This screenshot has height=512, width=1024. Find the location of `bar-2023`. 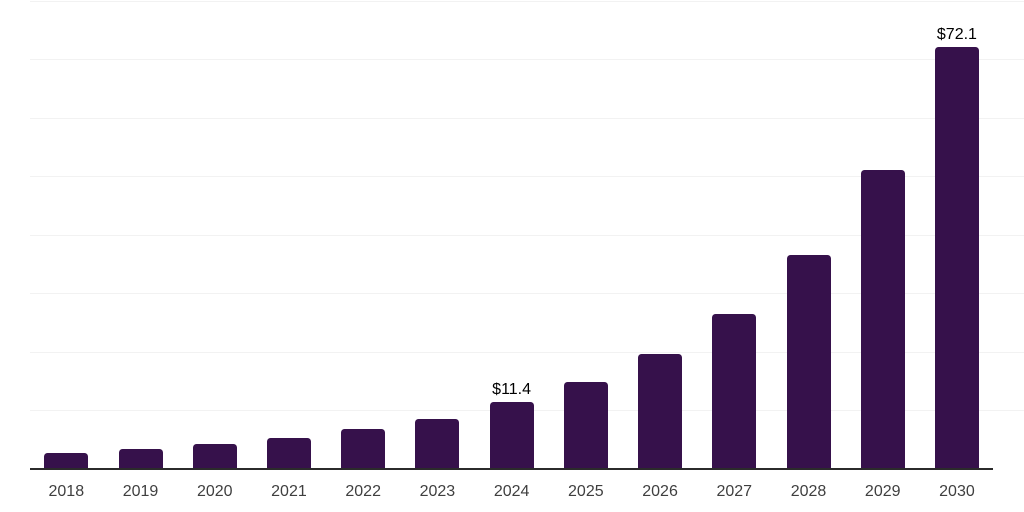

bar-2023 is located at coordinates (437, 444).